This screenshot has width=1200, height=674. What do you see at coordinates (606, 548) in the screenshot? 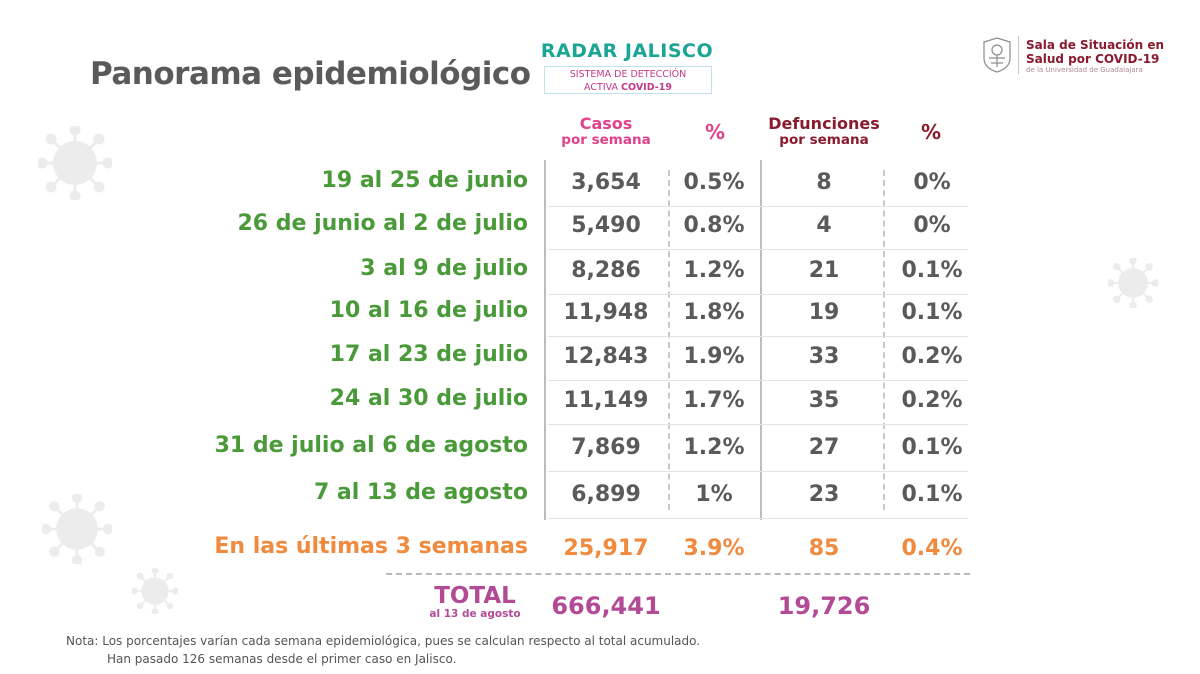
I see `summary-casos: 25,917` at bounding box center [606, 548].